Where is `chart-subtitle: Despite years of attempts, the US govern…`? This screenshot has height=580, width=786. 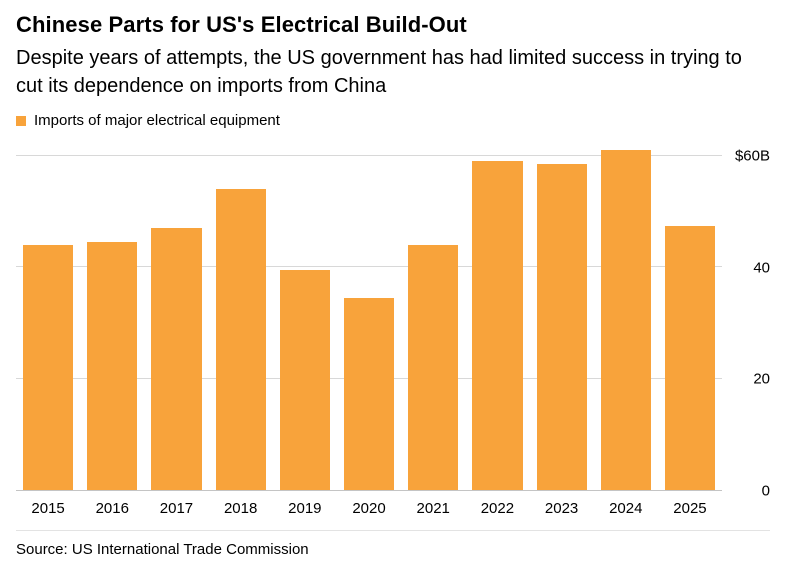
chart-subtitle: Despite years of attempts, the US govern… is located at coordinates (379, 72).